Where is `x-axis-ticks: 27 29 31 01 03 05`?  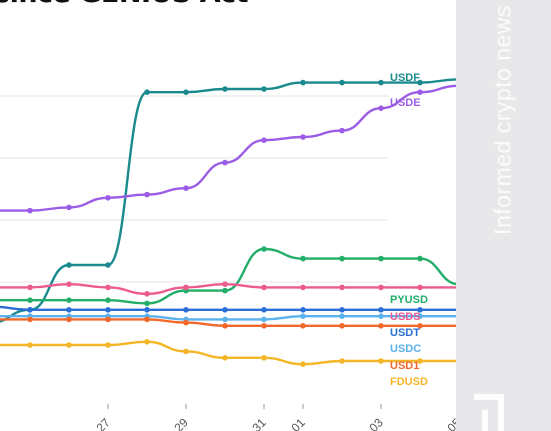
x-axis-ticks: 27 29 31 01 03 05 is located at coordinates (274, 417).